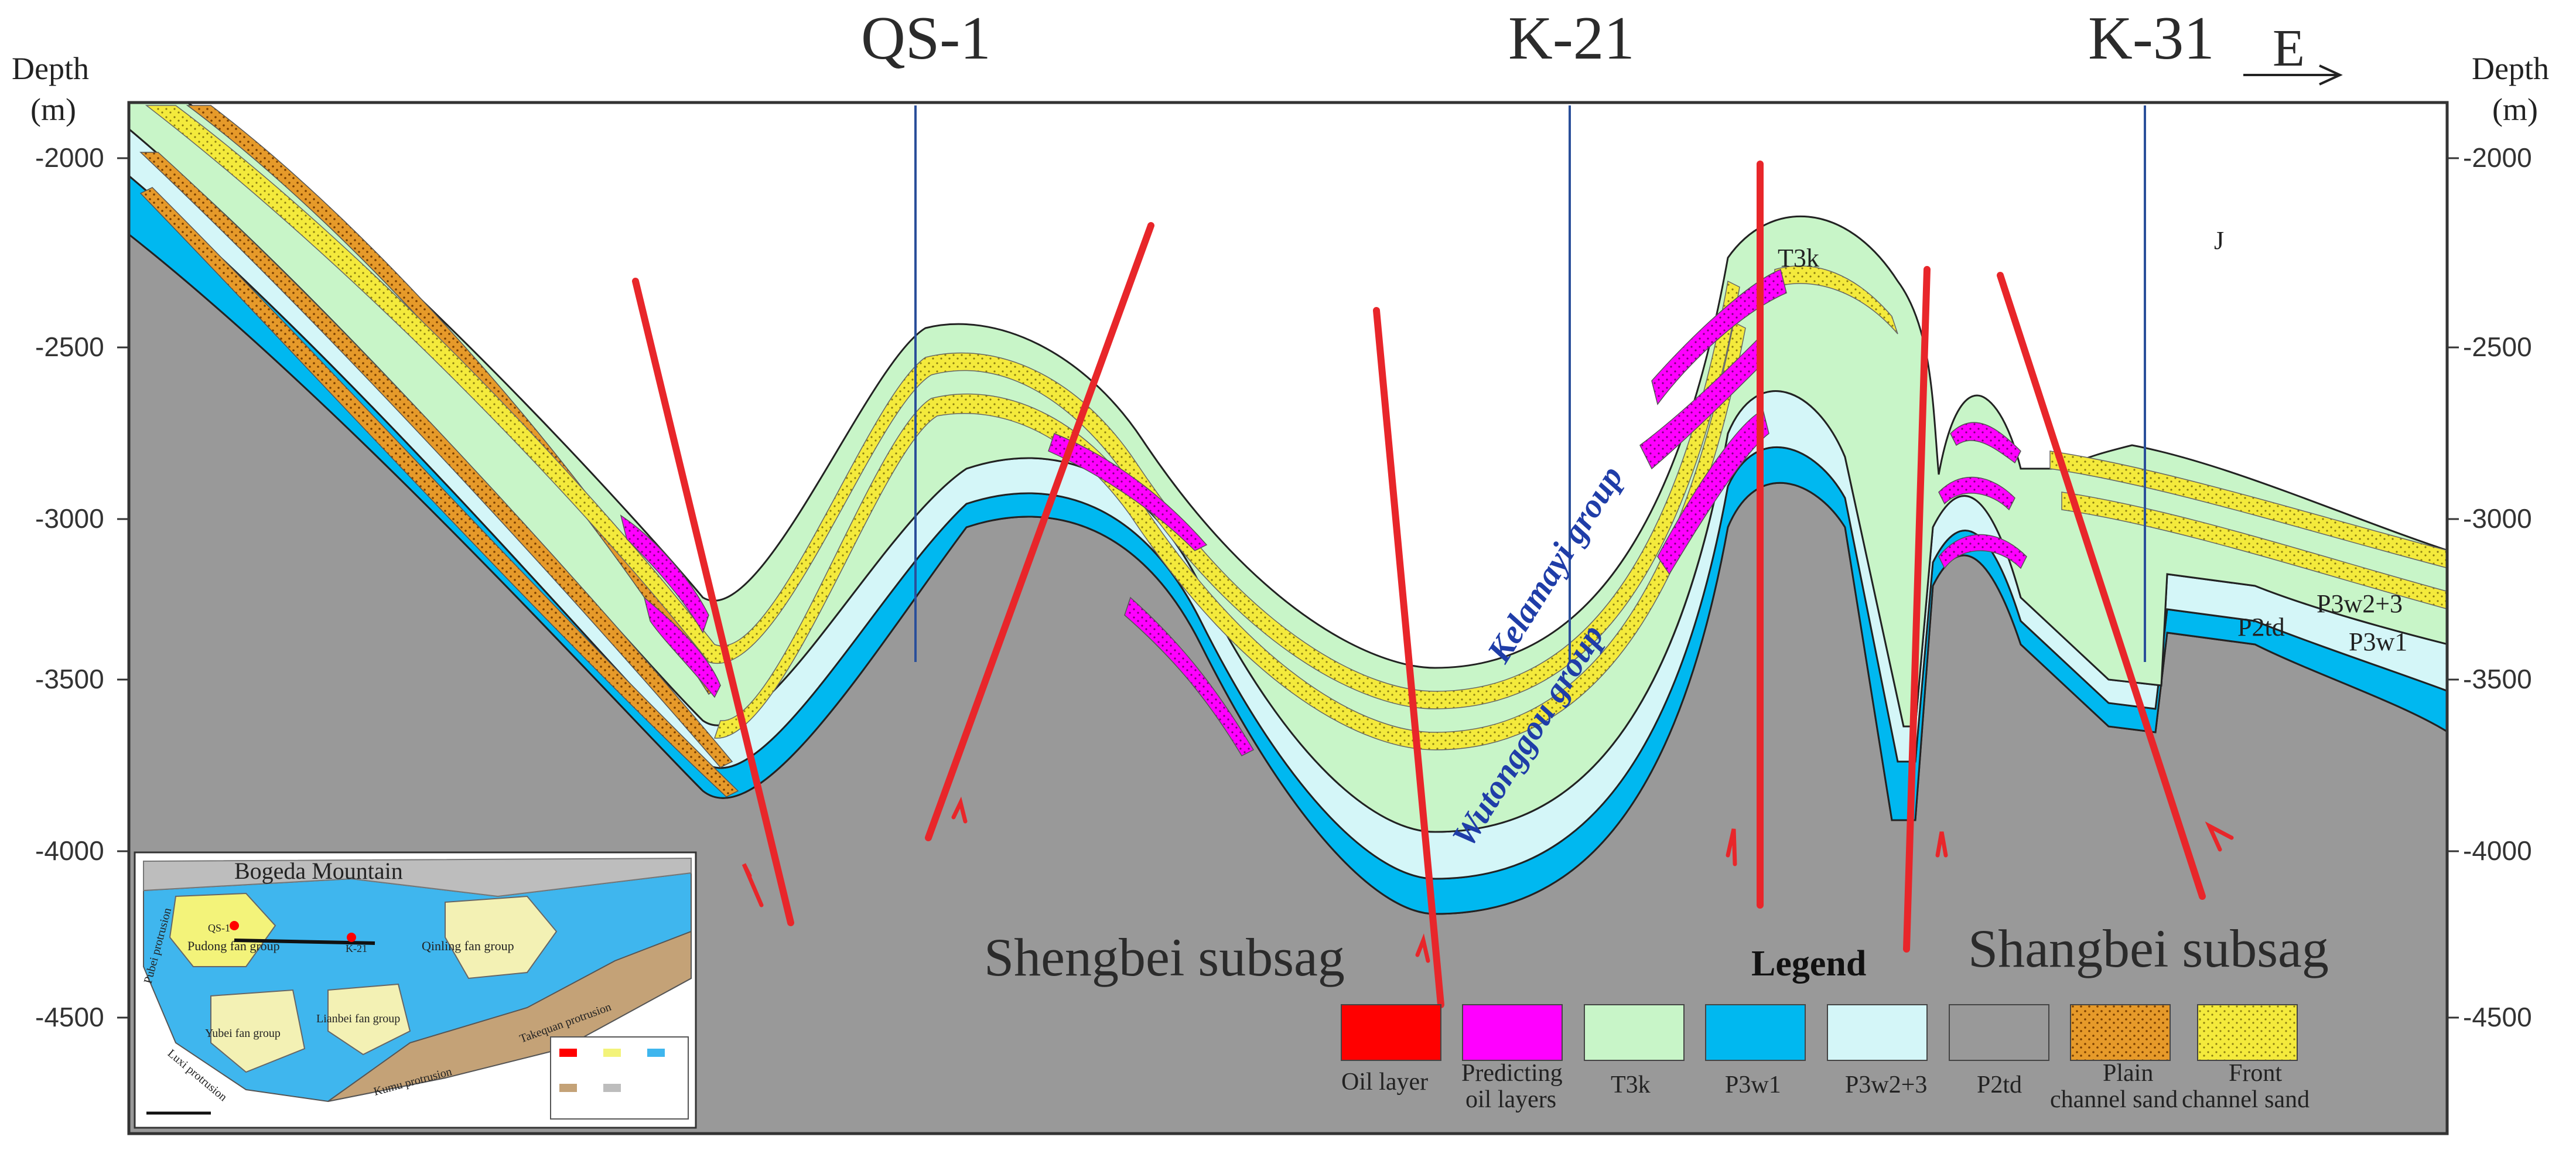 The image size is (2576, 1150). Describe the element at coordinates (2114, 1058) in the screenshot. I see `legend-item-plain-sand: Plain channel sand` at that location.